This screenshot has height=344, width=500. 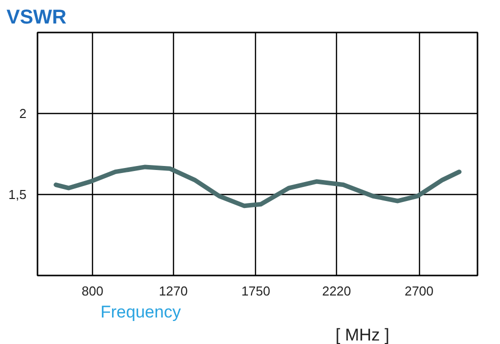 What do you see at coordinates (141, 312) in the screenshot?
I see `x-axis-title: Frequency` at bounding box center [141, 312].